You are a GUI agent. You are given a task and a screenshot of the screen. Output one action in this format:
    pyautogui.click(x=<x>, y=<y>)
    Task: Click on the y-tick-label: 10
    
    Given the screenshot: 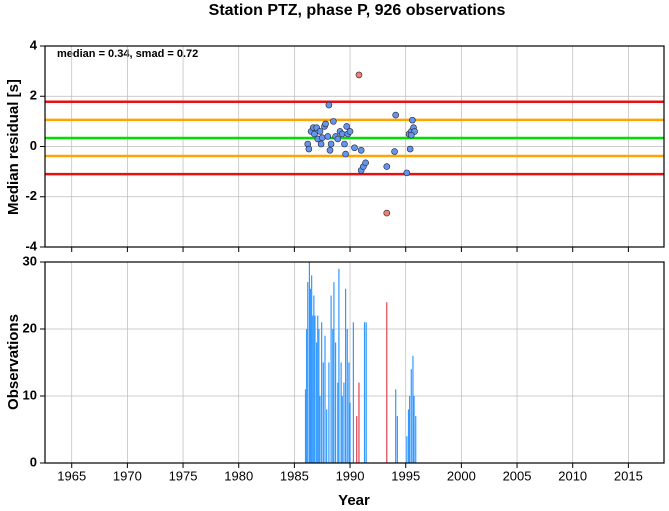 What is the action you would take?
    pyautogui.click(x=30, y=394)
    